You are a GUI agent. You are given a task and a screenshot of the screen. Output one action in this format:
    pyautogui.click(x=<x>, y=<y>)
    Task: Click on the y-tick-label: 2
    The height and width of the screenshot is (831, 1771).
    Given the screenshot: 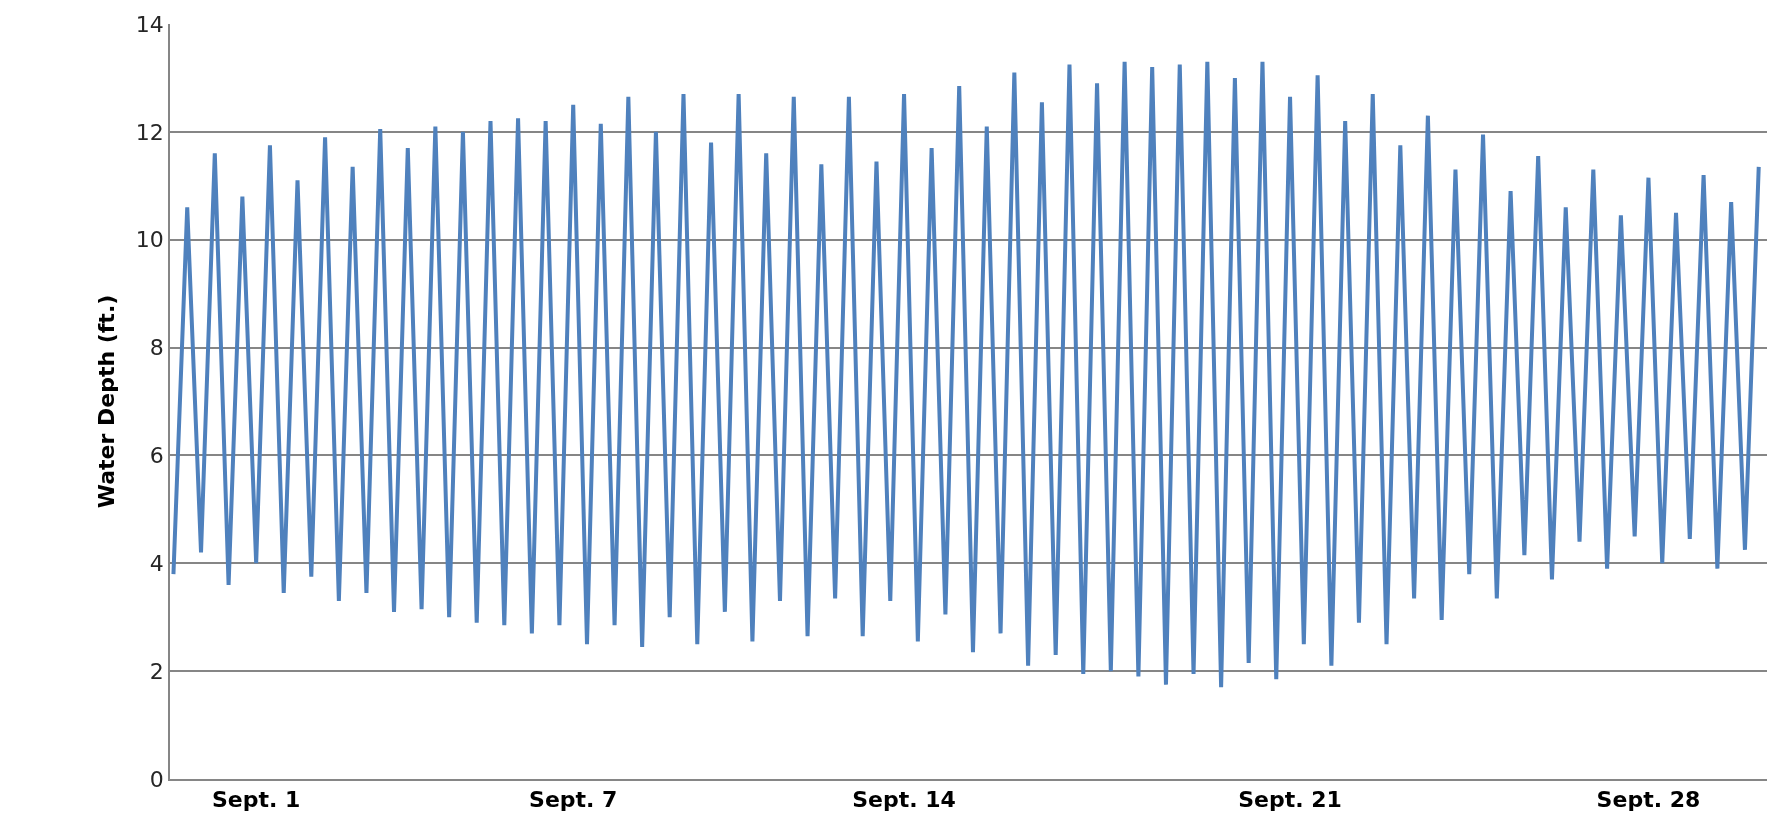 What is the action you would take?
    pyautogui.click(x=156, y=671)
    